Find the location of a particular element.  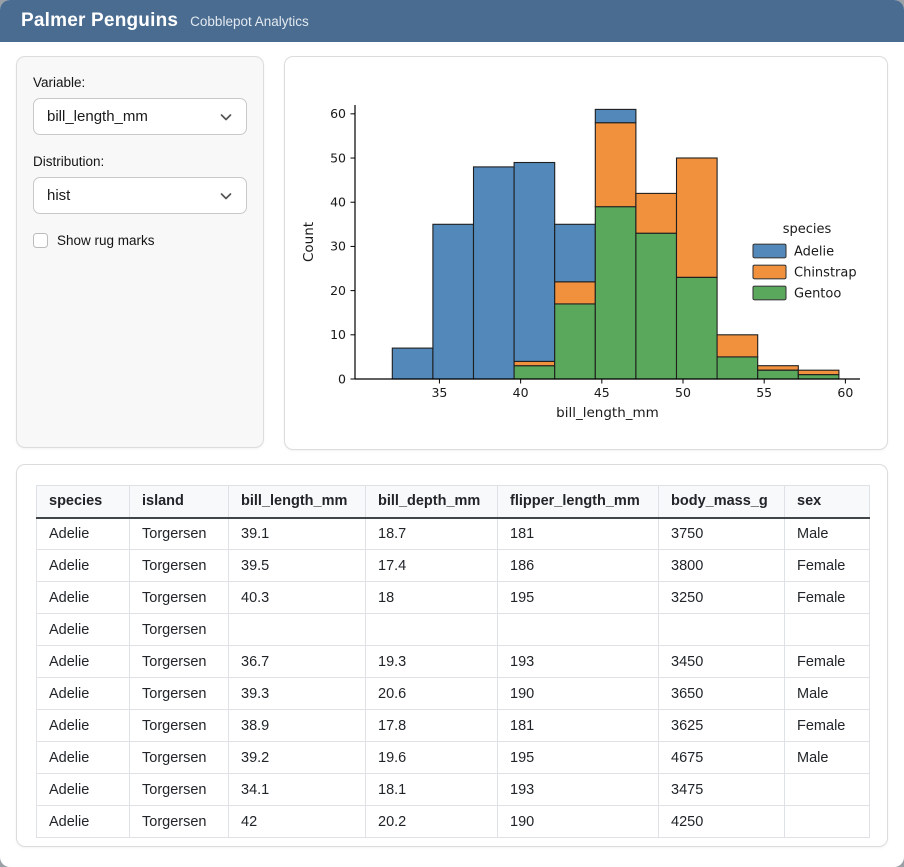

x-tick-label: 45 is located at coordinates (602, 392).